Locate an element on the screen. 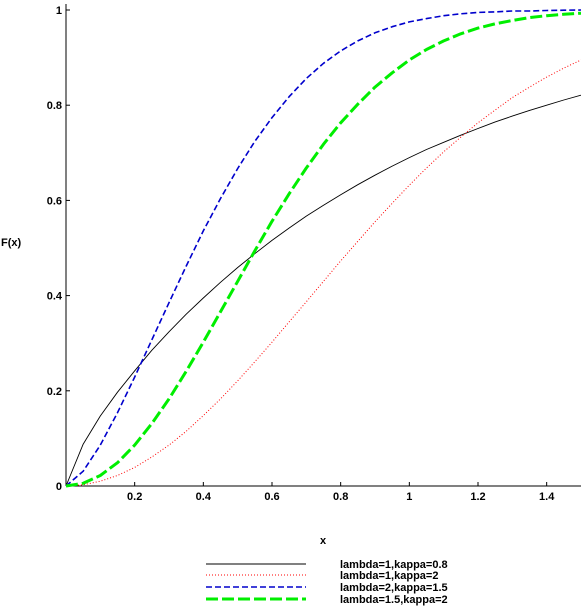 Image resolution: width=581 pixels, height=607 pixels. y-tick-label: 0.4 is located at coordinates (55, 297).